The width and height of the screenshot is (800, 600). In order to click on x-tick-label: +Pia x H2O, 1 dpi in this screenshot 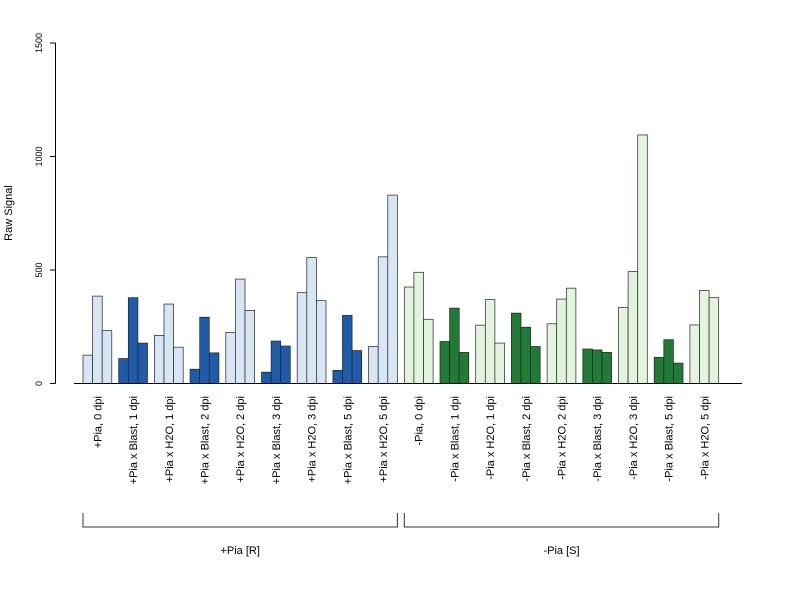, I will do `click(170, 439)`.